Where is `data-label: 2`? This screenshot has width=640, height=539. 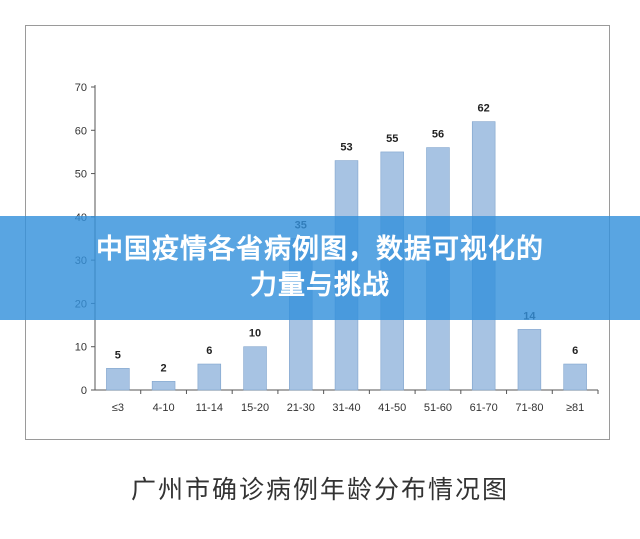
data-label: 2 is located at coordinates (164, 368).